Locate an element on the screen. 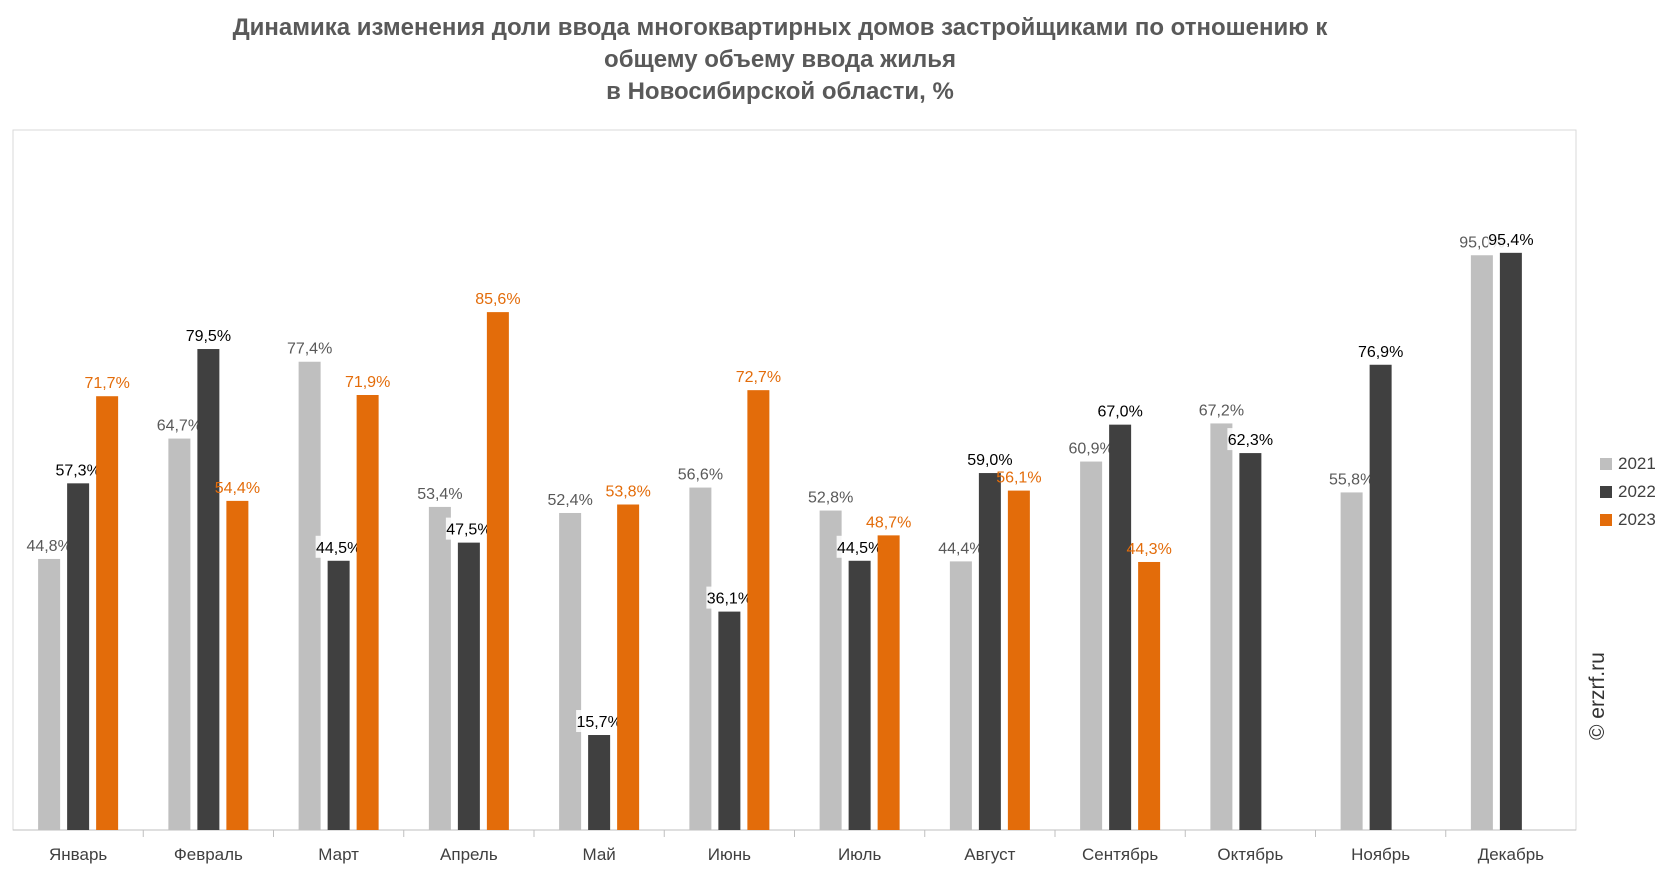 This screenshot has width=1666, height=872. data-label-2022: 44,5% is located at coordinates (859, 548).